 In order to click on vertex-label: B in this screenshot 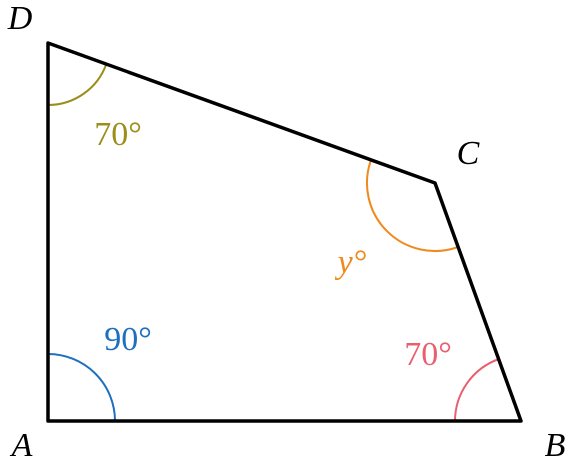, I will do `click(555, 445)`.